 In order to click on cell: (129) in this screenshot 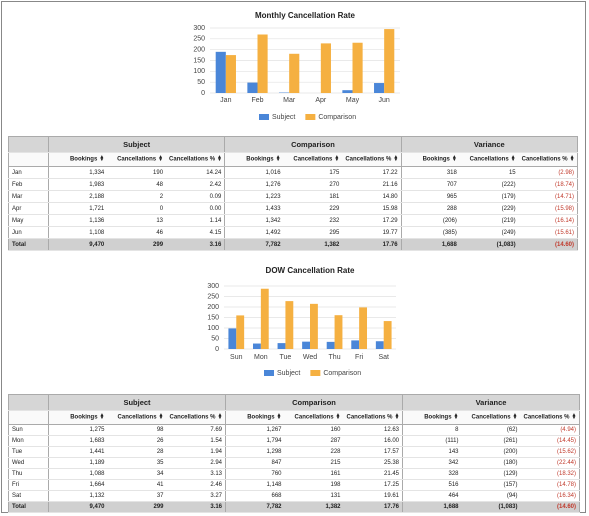, I will do `click(491, 474)`.